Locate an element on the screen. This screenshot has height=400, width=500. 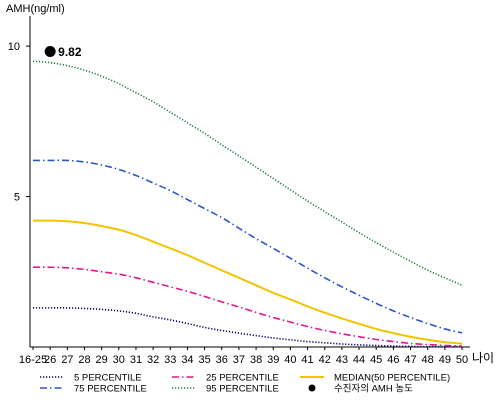
legend-label: 수진자의 AMH 농도 is located at coordinates (373, 389).